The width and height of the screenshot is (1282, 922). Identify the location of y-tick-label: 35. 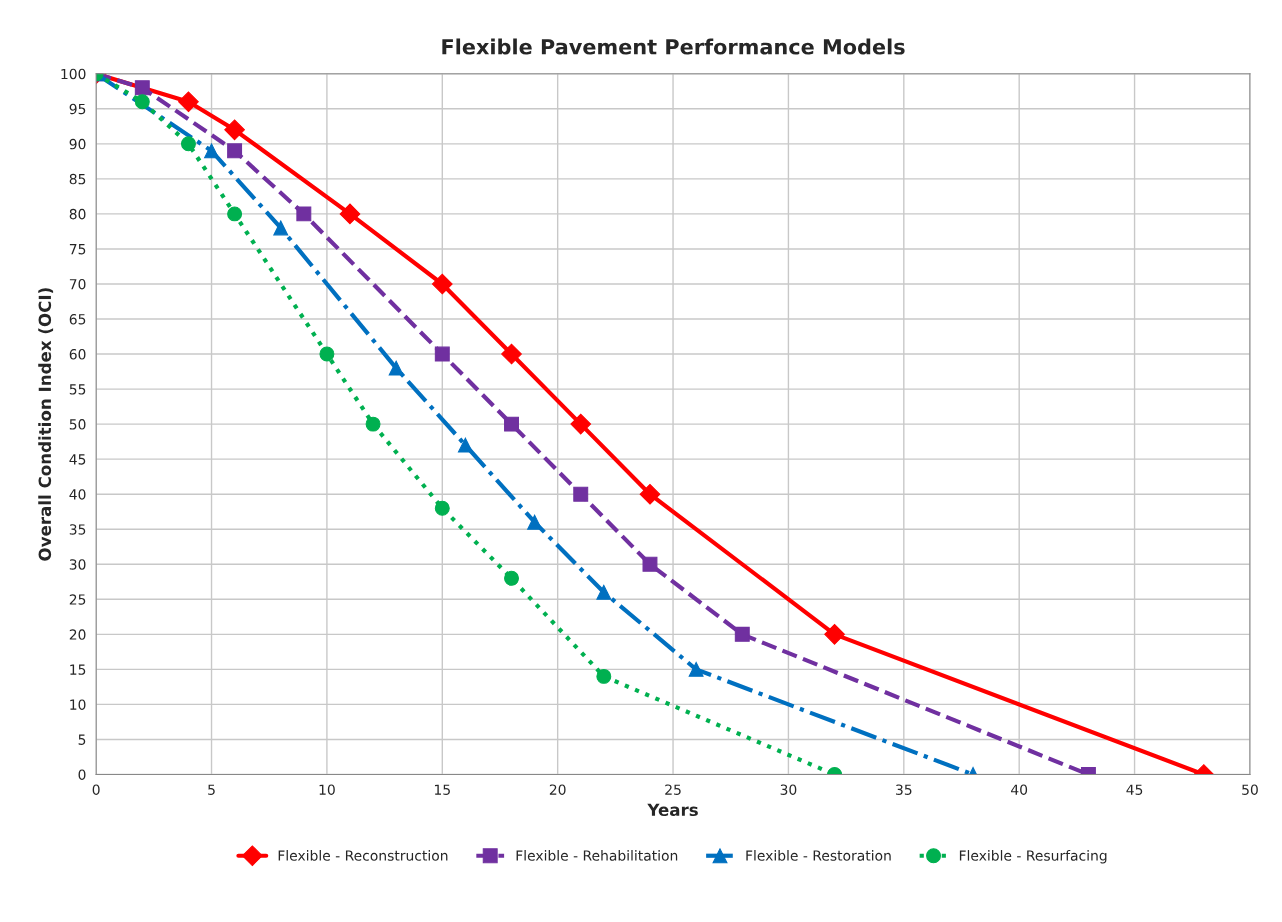
(77, 529).